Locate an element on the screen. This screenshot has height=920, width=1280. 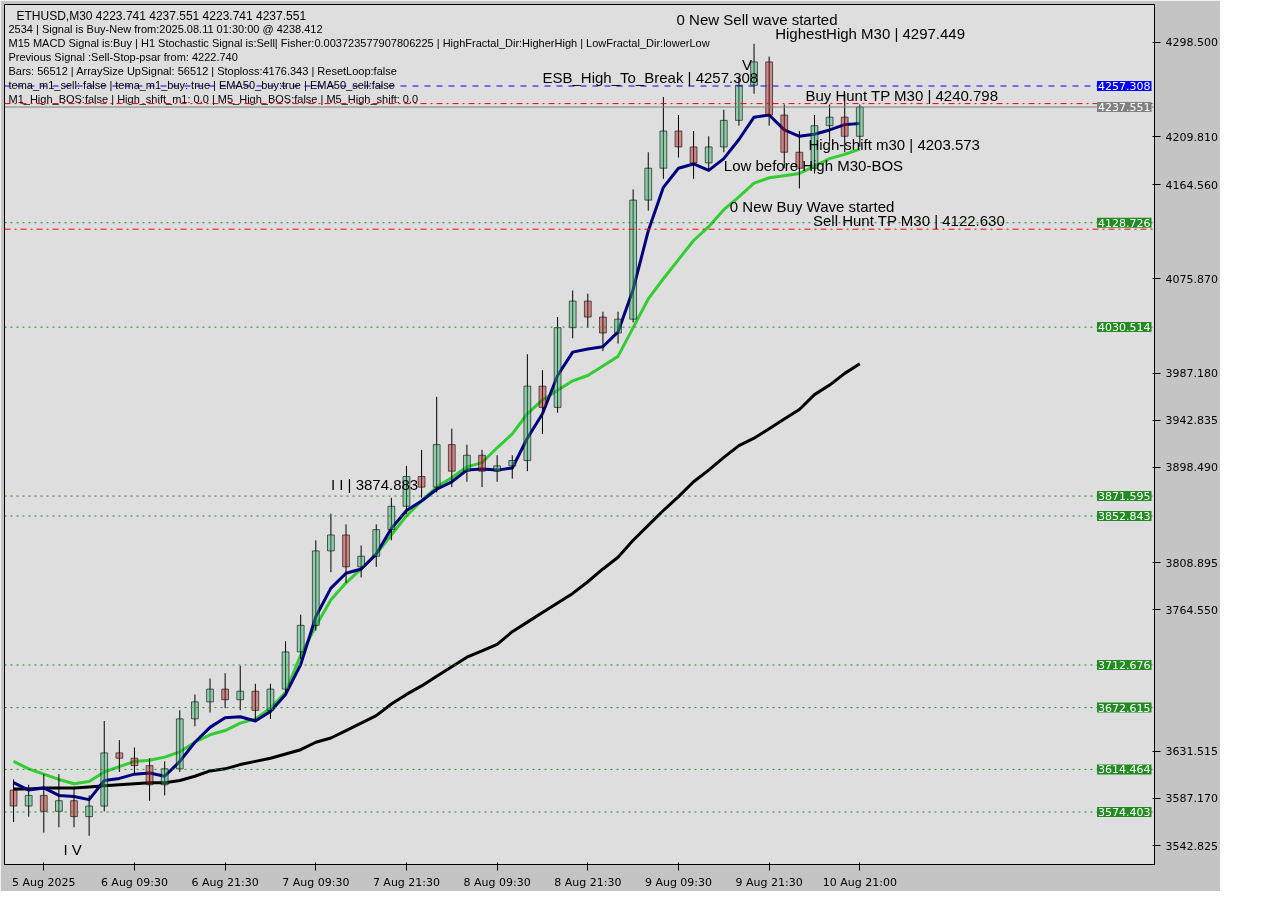
x-tick-label: 7 Aug 09:30 is located at coordinates (316, 882).